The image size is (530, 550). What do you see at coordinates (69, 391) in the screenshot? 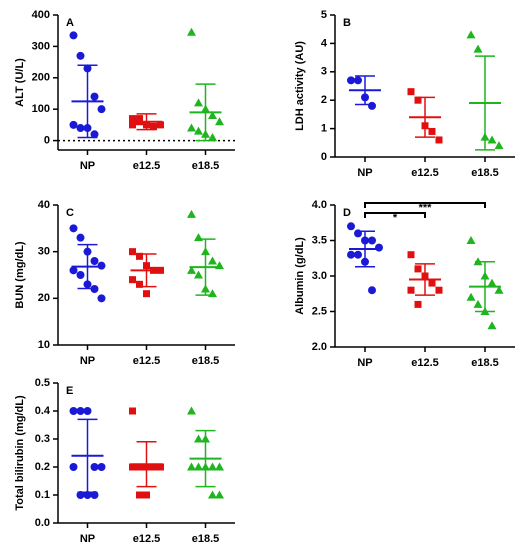
I see `panel-label: E` at bounding box center [69, 391].